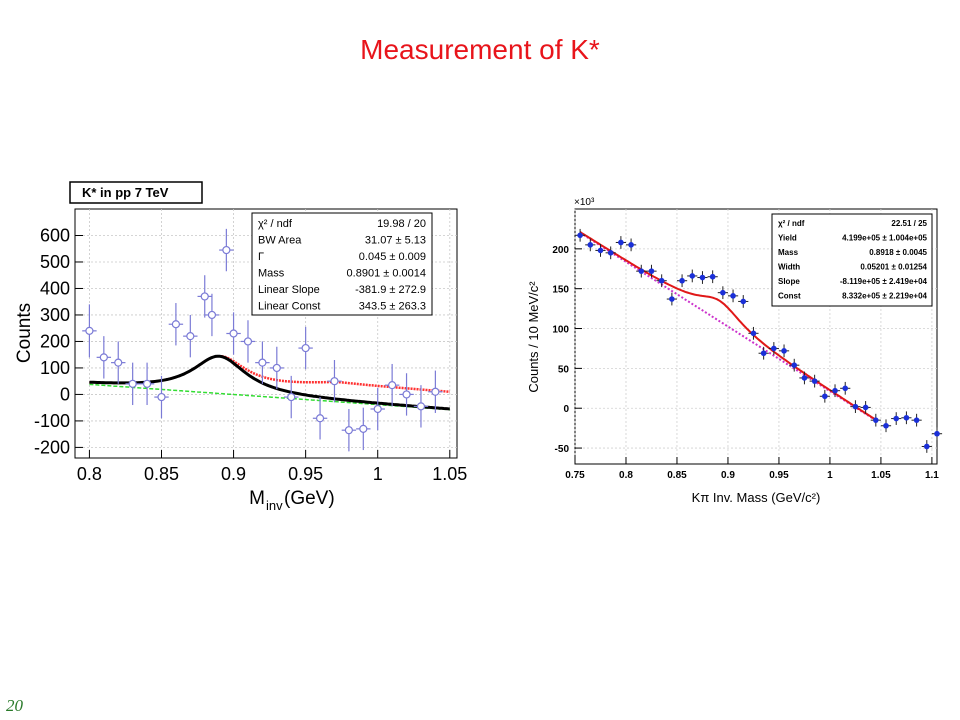 The image size is (960, 720). Describe the element at coordinates (392, 307) in the screenshot. I see `left-stats-value: 343.5 ± 263.3` at that location.